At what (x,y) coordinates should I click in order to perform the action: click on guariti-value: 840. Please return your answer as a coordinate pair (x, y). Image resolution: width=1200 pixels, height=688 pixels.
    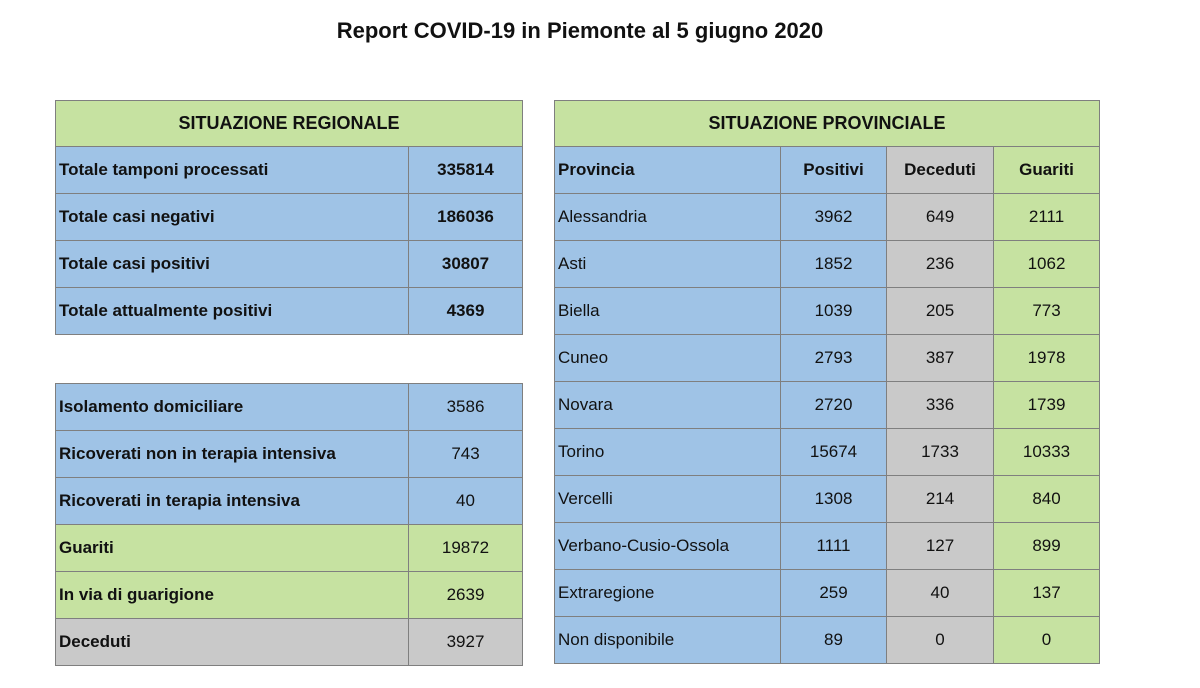
    Looking at the image, I should click on (1046, 499).